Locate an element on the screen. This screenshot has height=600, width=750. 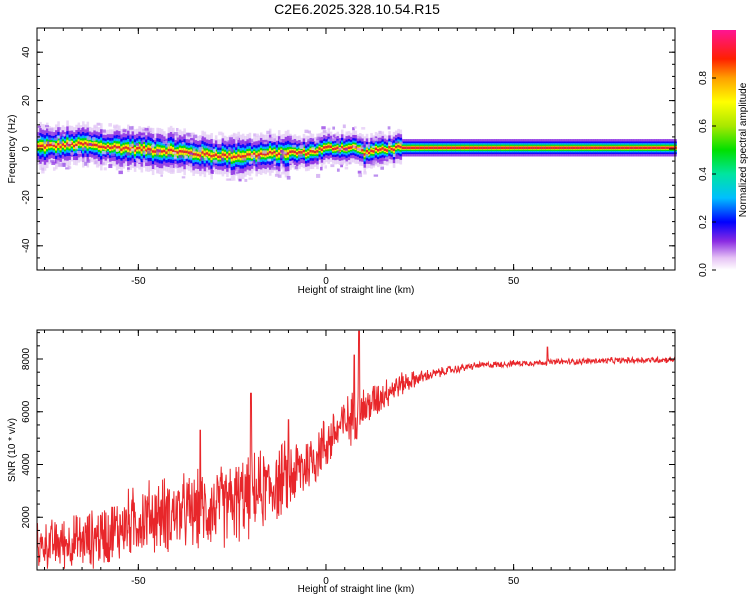
spectrogram-y-label: Frequency (Hz) is located at coordinates (12, 149).